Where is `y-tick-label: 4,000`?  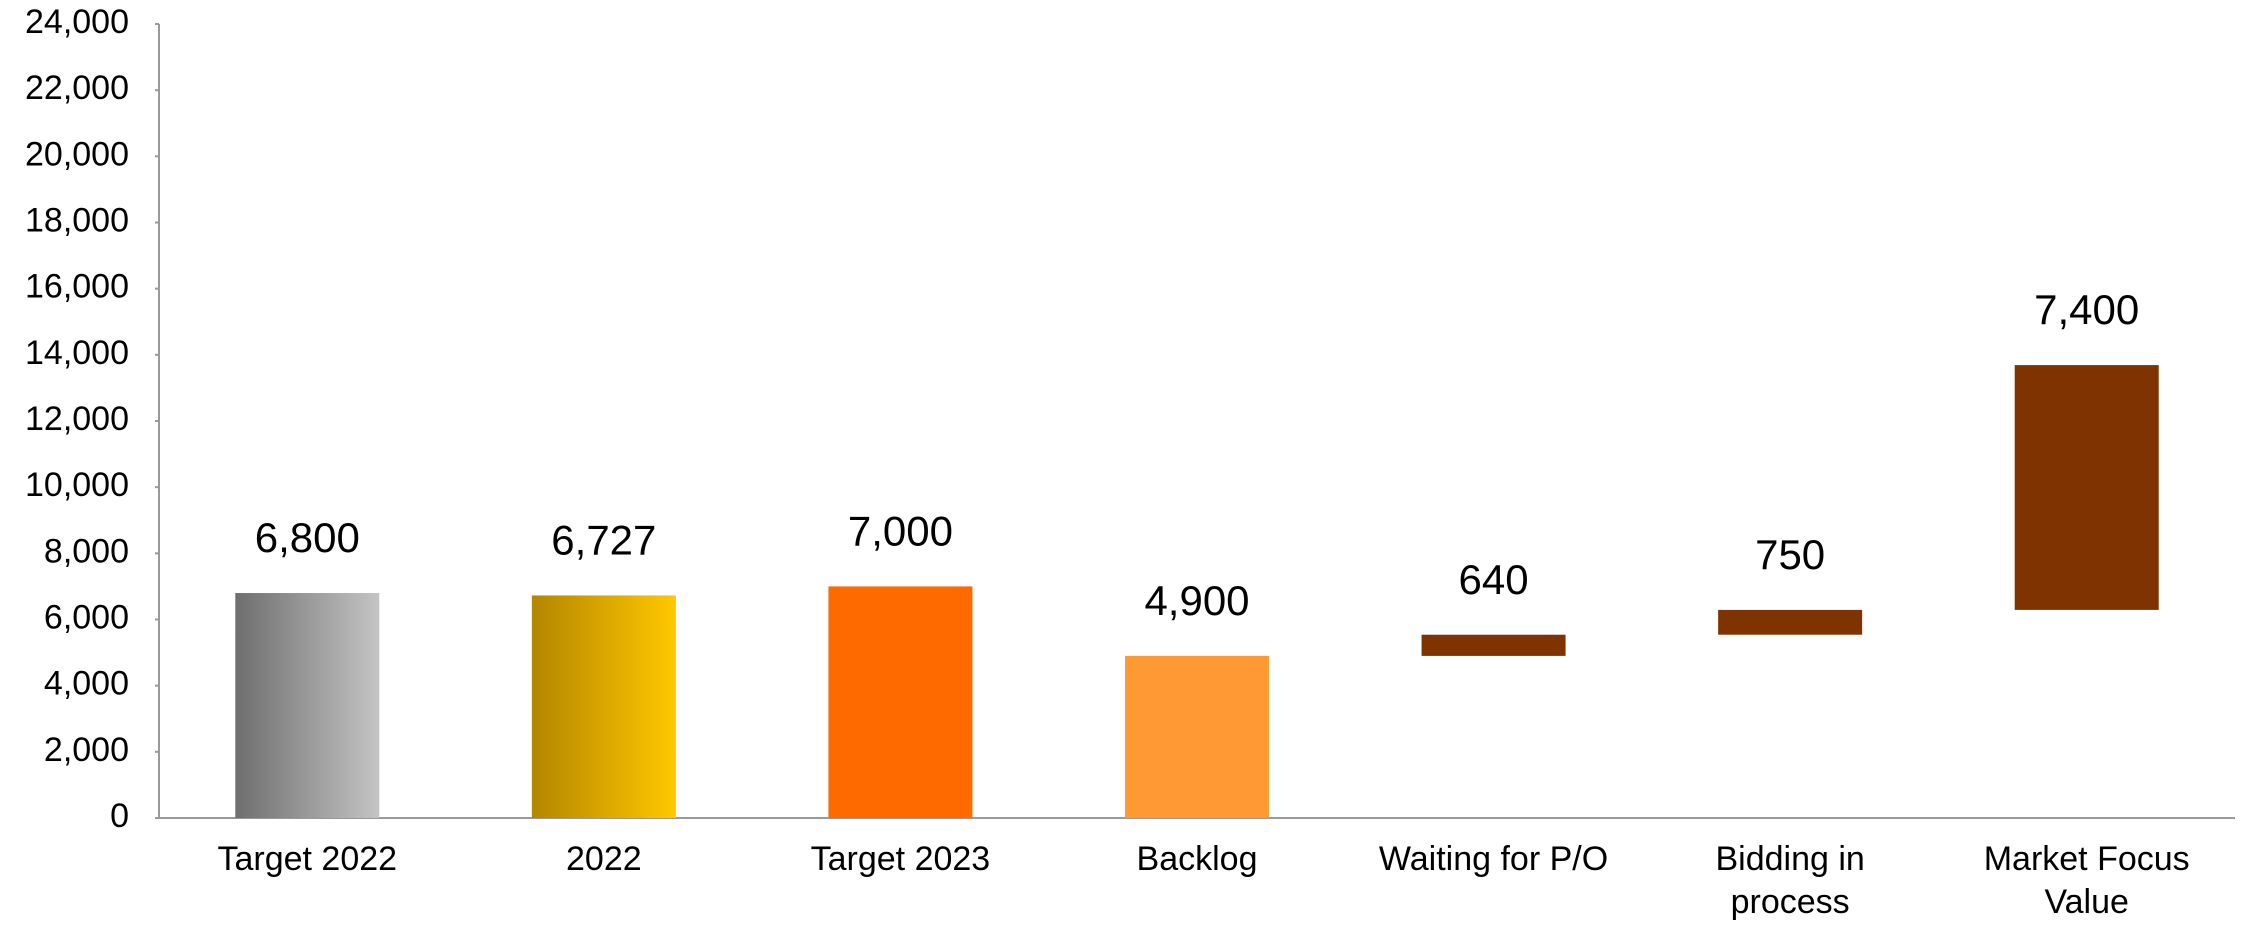
y-tick-label: 4,000 is located at coordinates (86, 684).